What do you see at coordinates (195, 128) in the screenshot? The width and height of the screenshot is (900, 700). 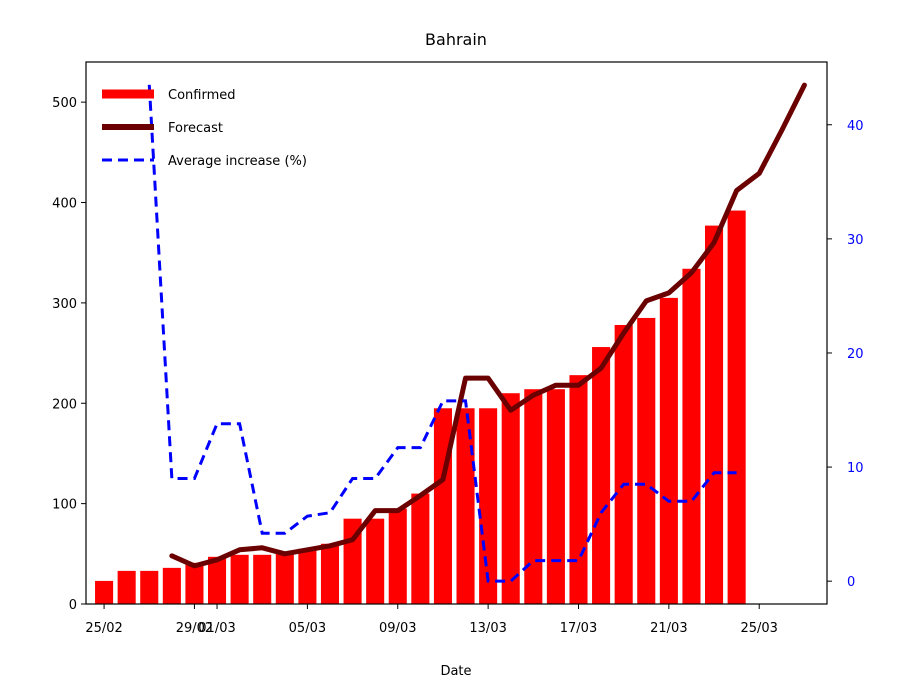 I see `legend-label-forecast: Forecast` at bounding box center [195, 128].